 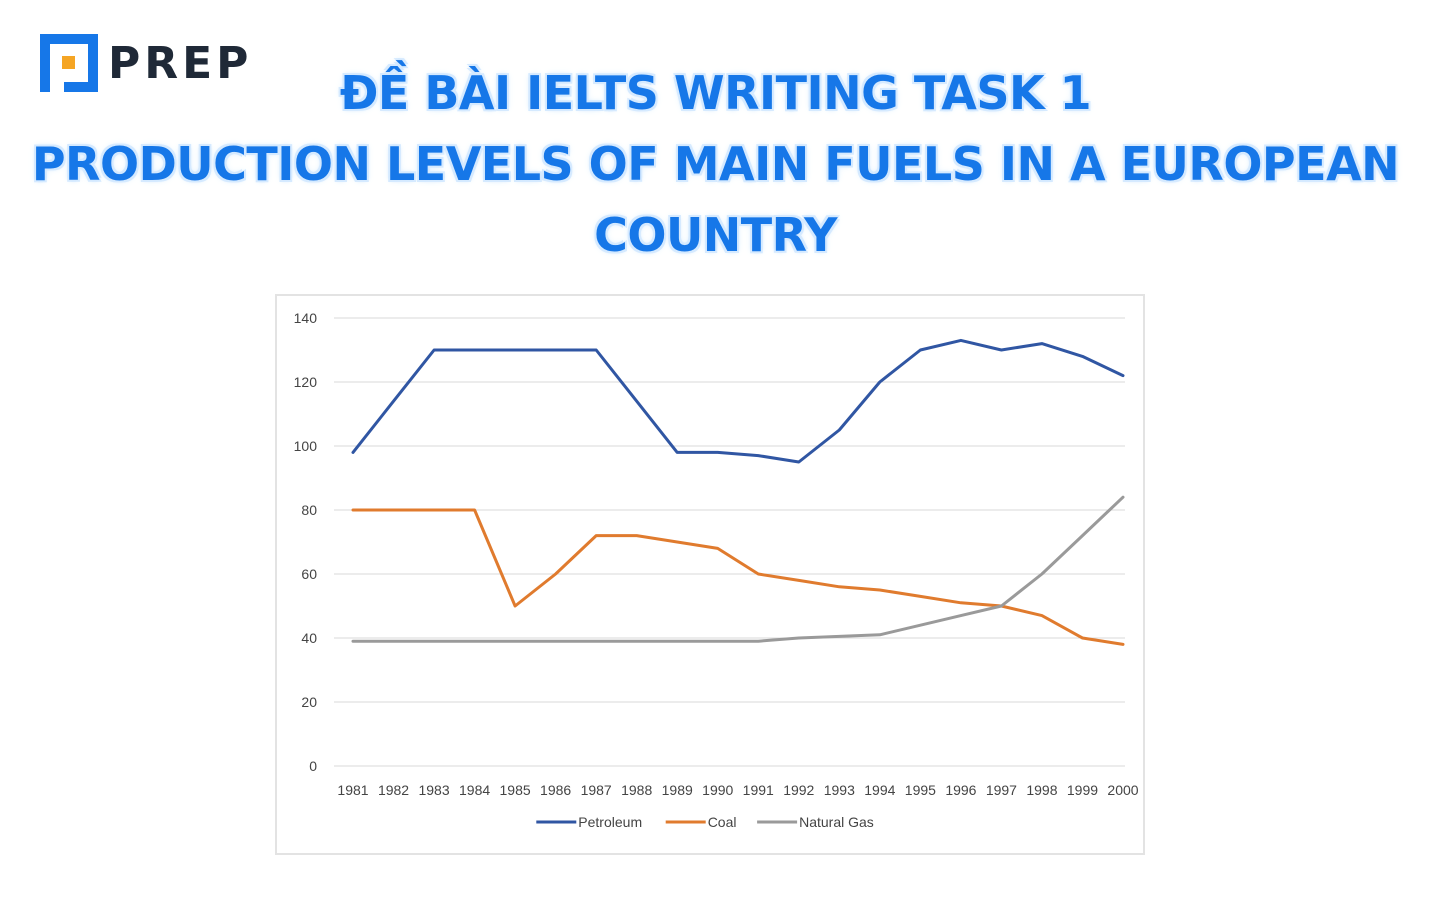 What do you see at coordinates (309, 510) in the screenshot?
I see `y-tick-label: 80` at bounding box center [309, 510].